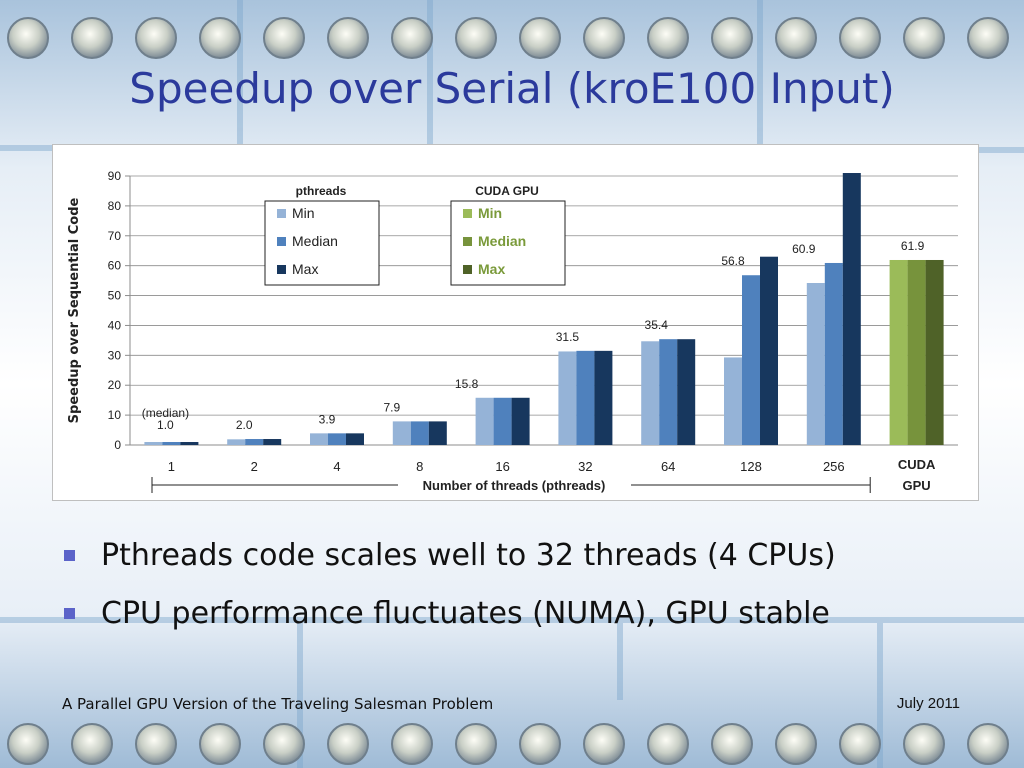 The height and width of the screenshot is (768, 1024). What do you see at coordinates (512, 88) in the screenshot?
I see `slide-title: Speedup over Serial (kroE100 Input)` at bounding box center [512, 88].